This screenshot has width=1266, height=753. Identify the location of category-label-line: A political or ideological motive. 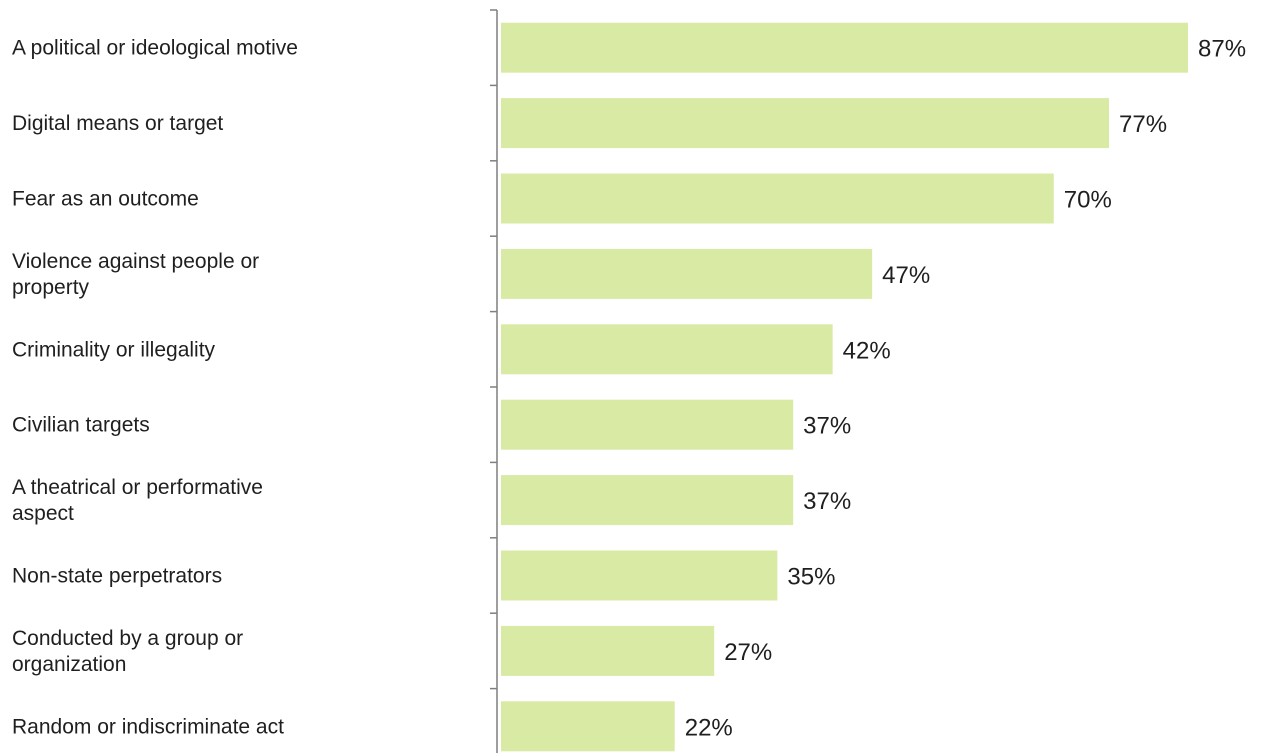
(155, 48).